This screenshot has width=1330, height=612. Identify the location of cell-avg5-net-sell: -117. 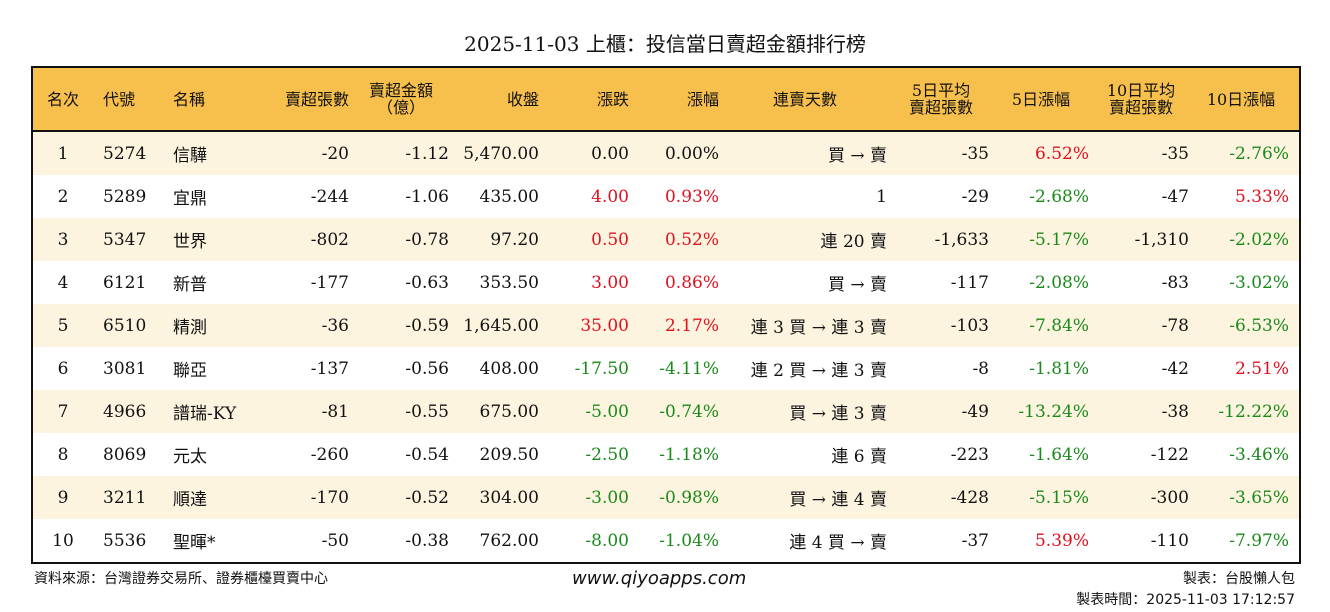
(969, 282).